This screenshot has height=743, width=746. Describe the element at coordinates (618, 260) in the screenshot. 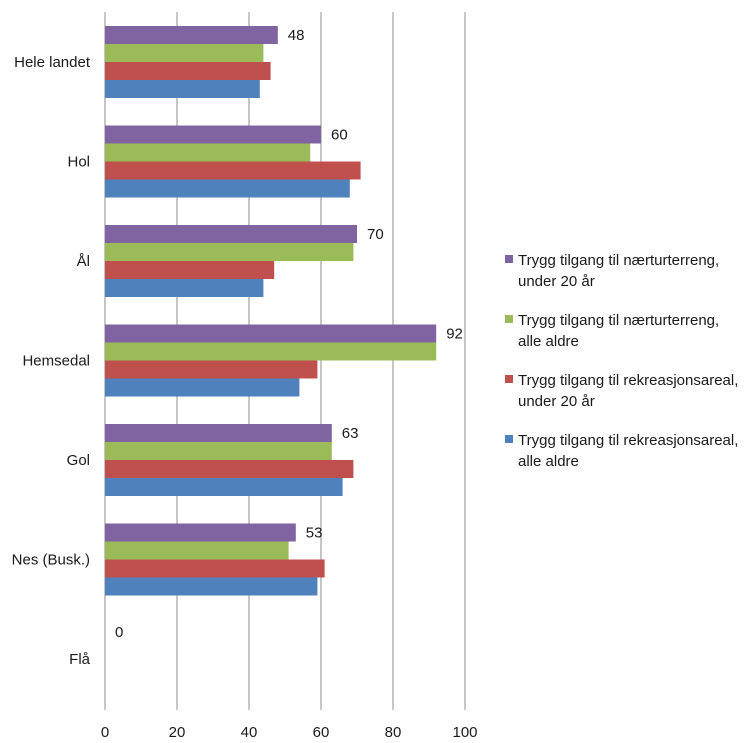

I see `legend-label-1-line-1: Trygg tilgang til nærturterreng,` at that location.